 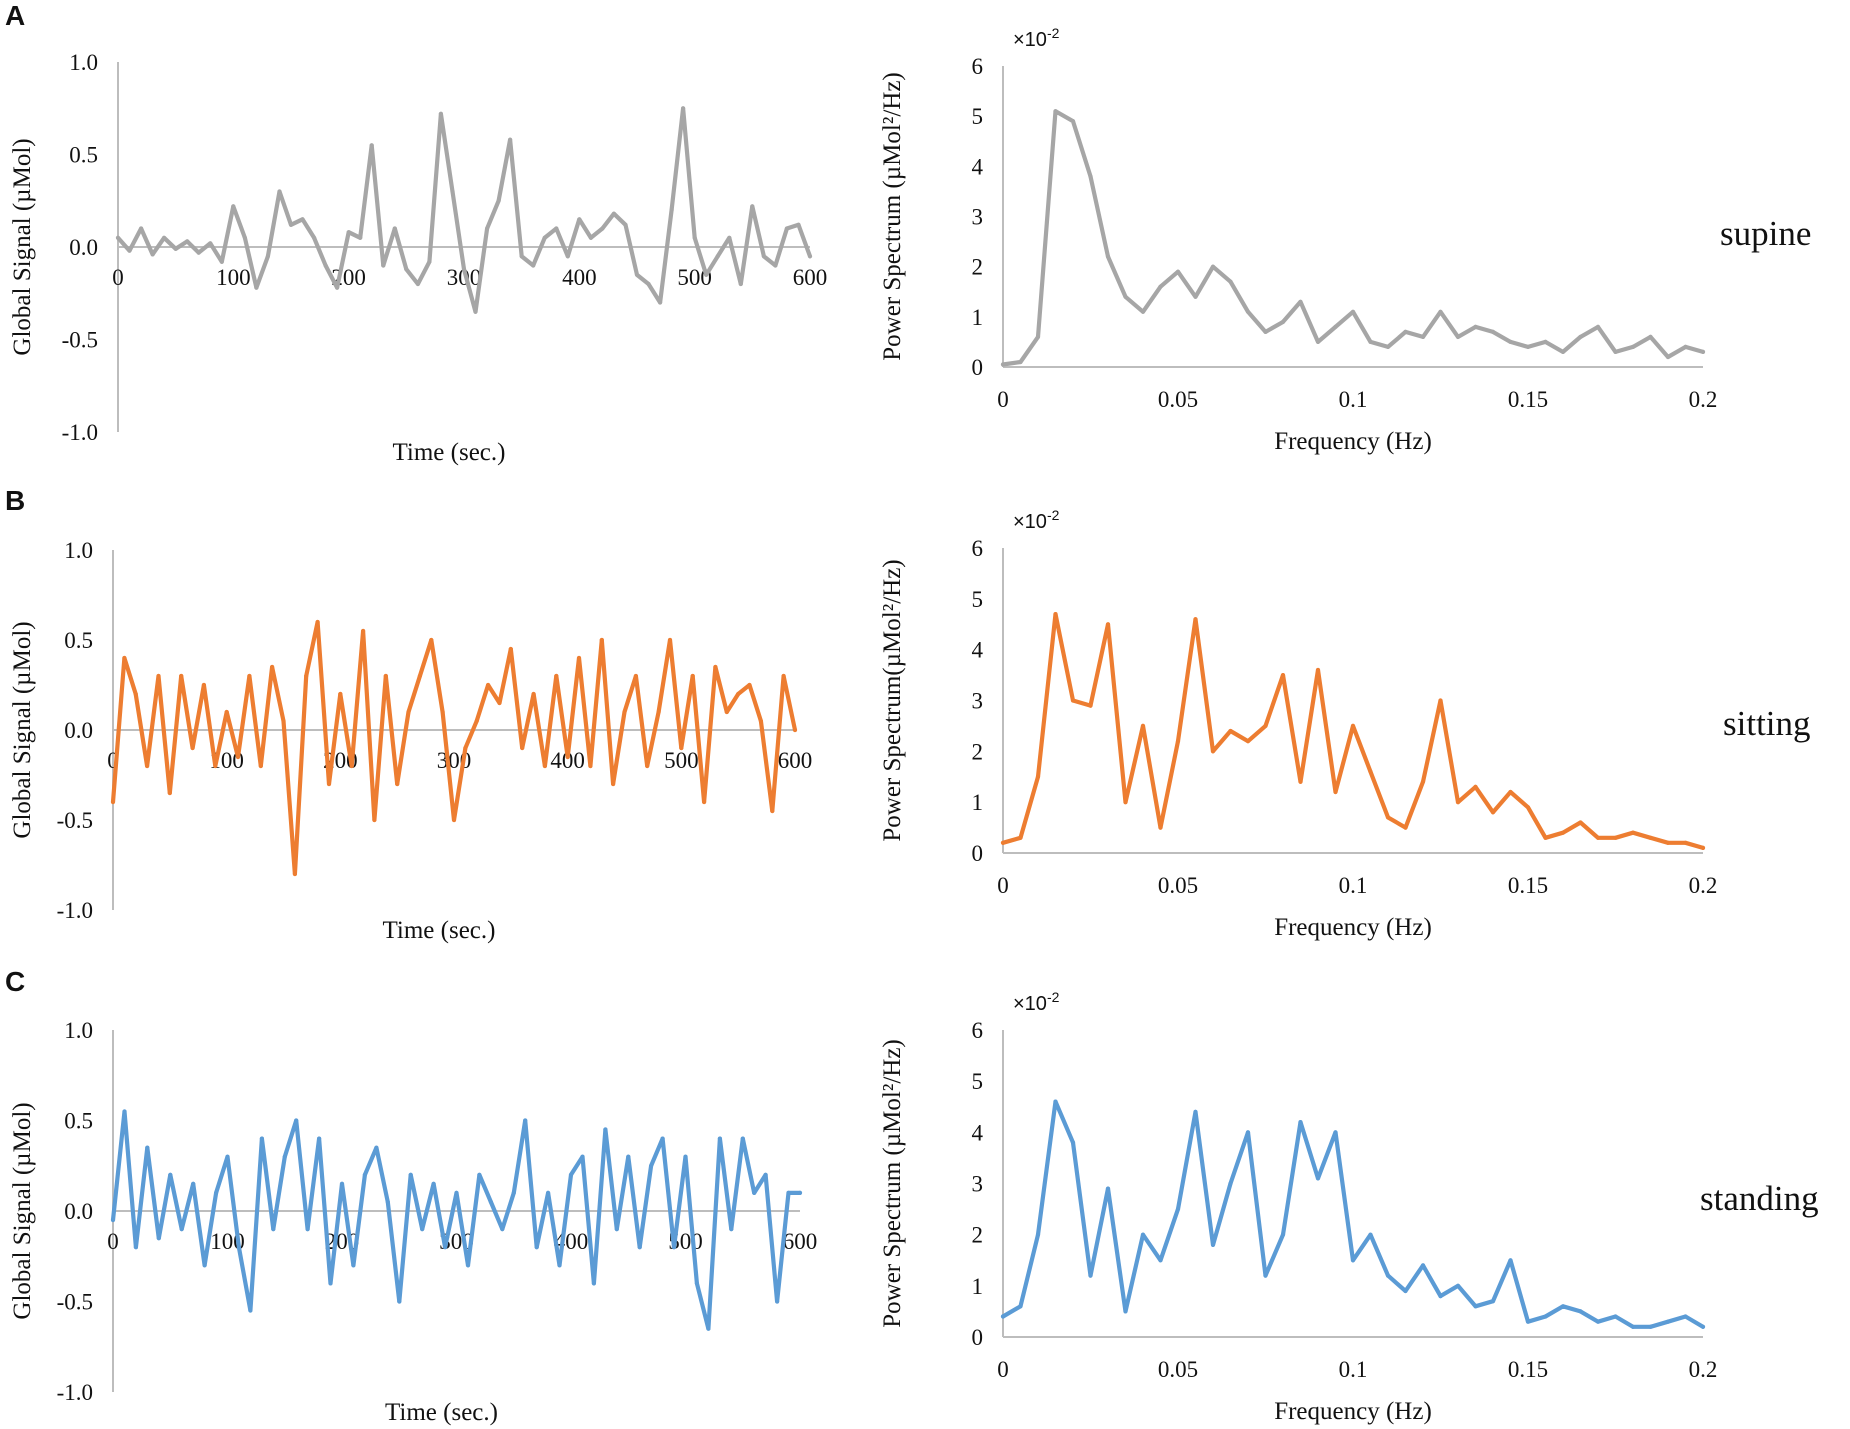 I want to click on y-tick-label: 2, so click(x=978, y=751).